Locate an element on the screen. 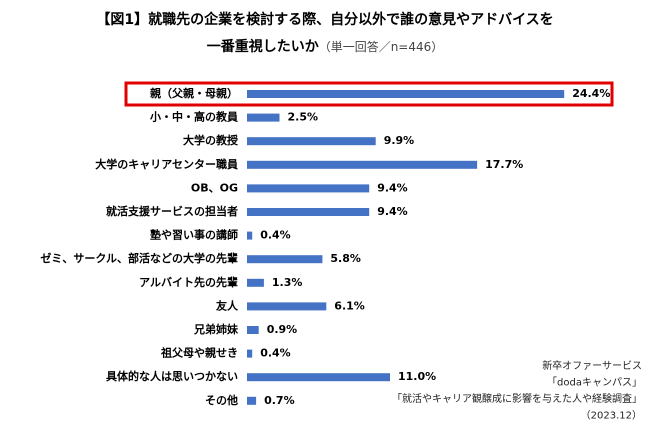  source-note: （2023.12） is located at coordinates (611, 416).